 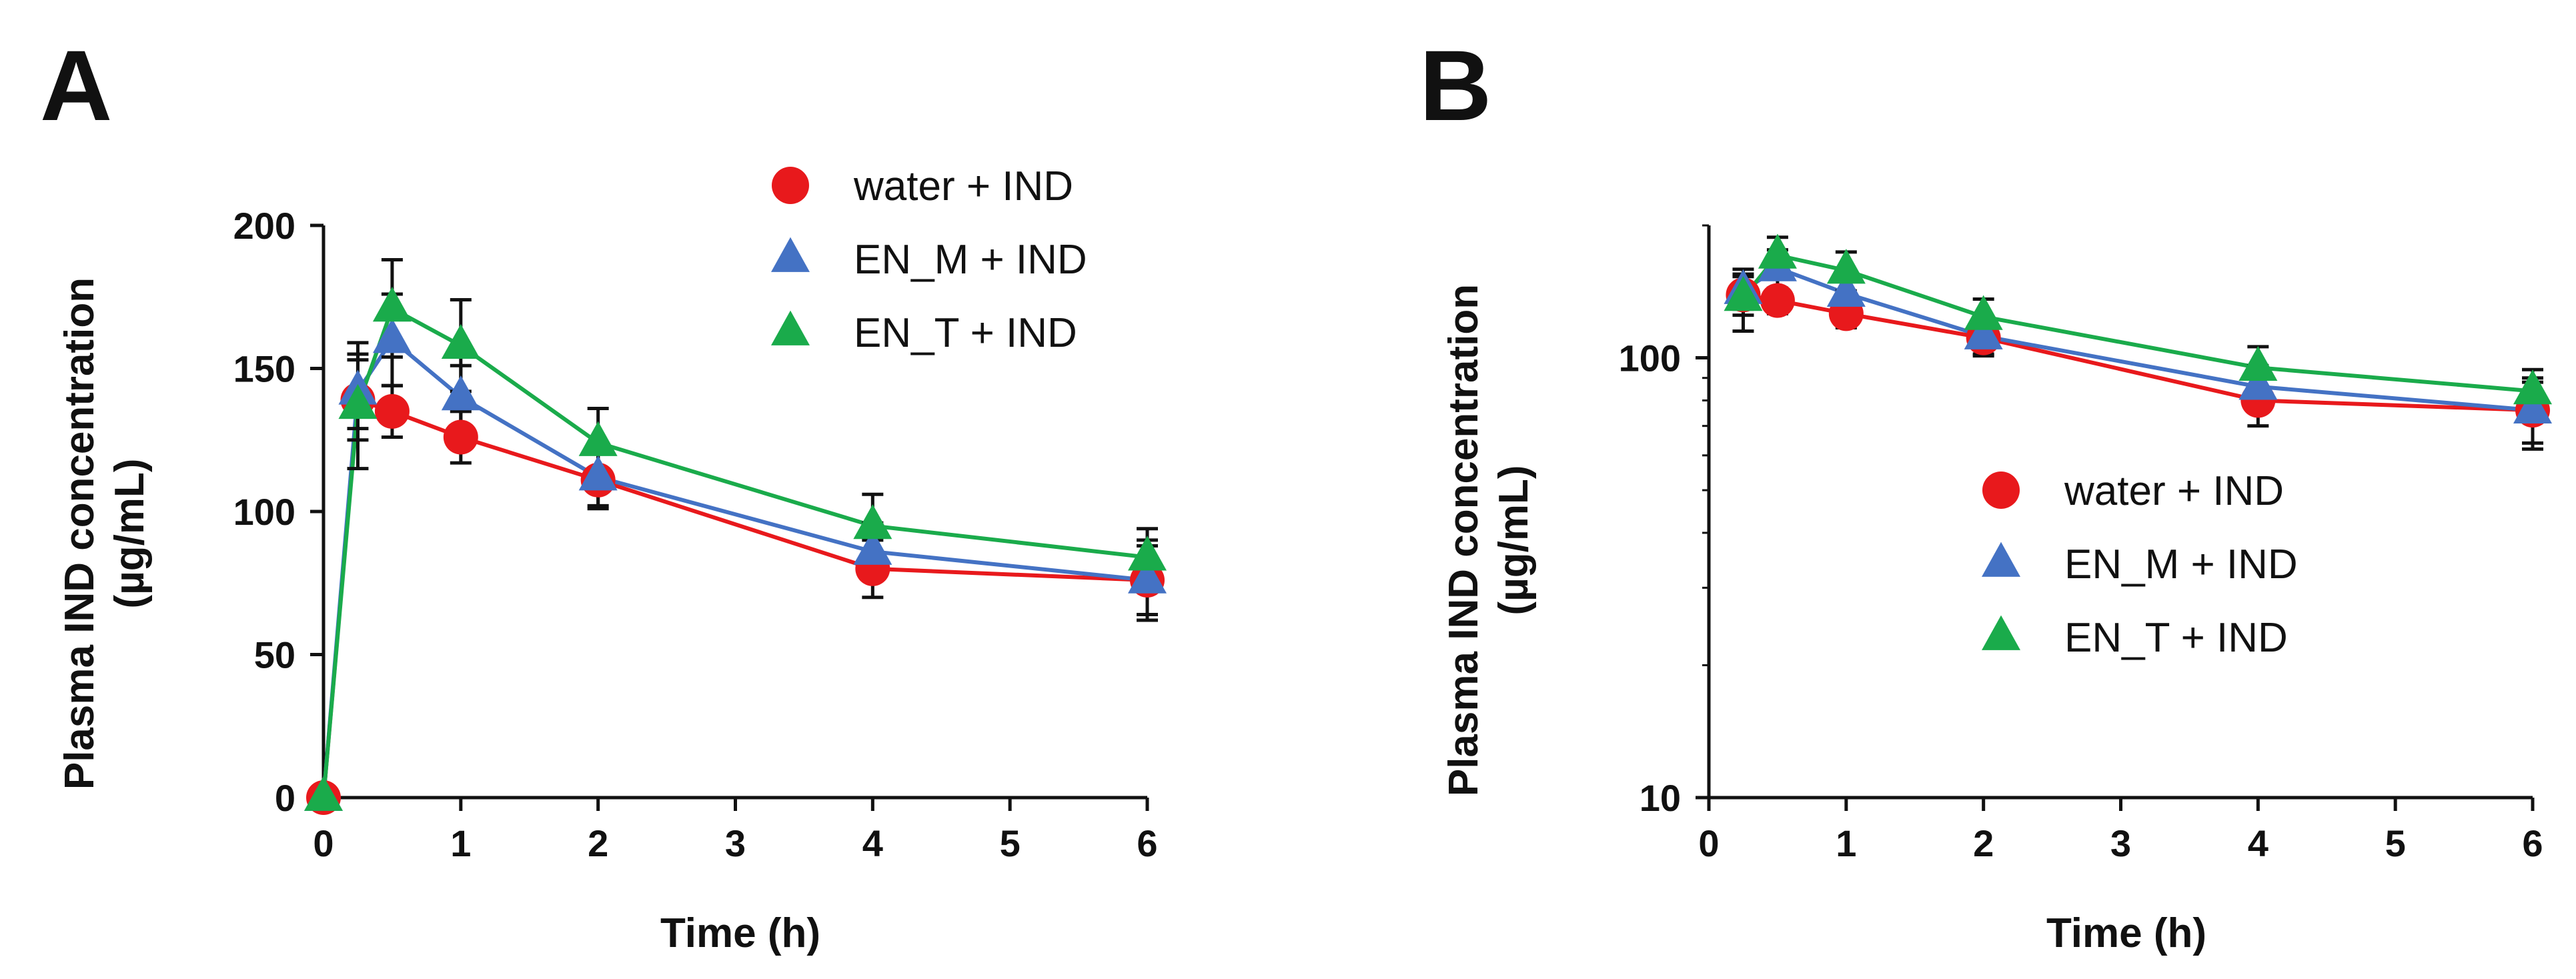 I want to click on y-axis-title-a: Plasma IND concentration, so click(x=80, y=533).